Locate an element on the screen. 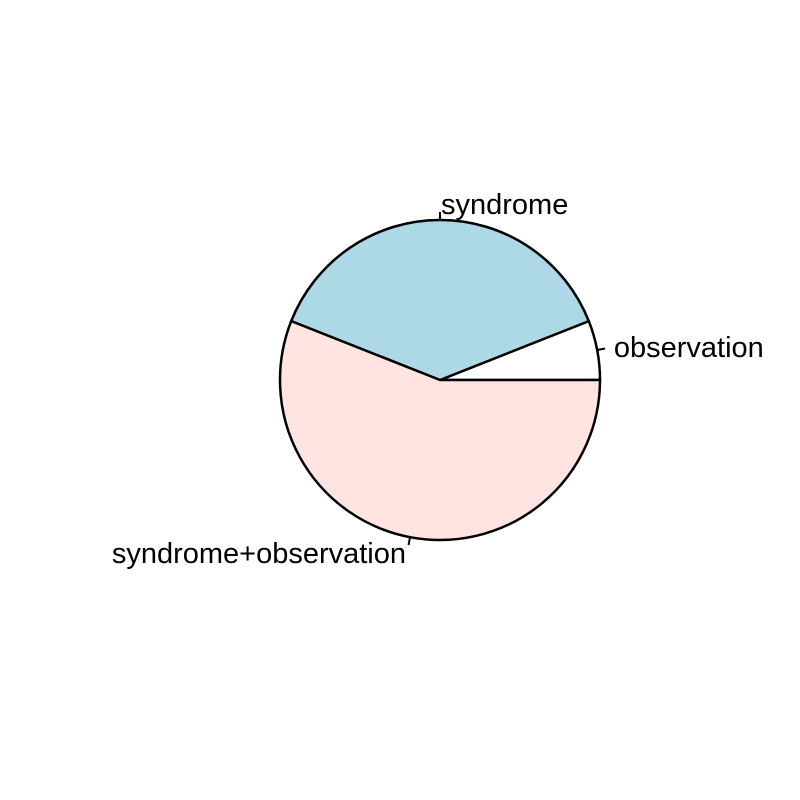  pie-label-syndrome-observation: syndrome+observation is located at coordinates (259, 554).